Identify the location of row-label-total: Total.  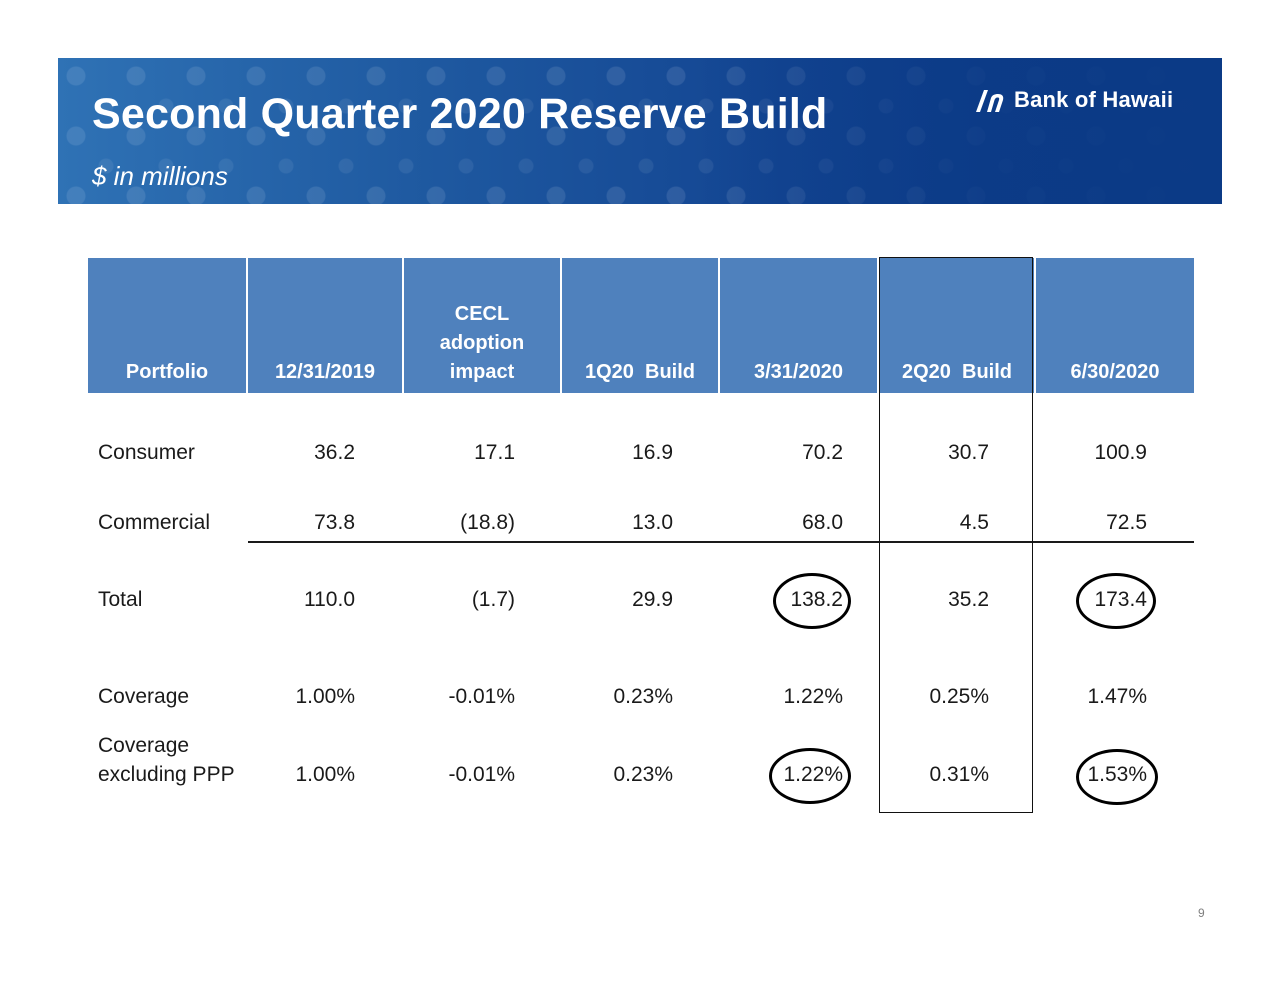
(120, 599).